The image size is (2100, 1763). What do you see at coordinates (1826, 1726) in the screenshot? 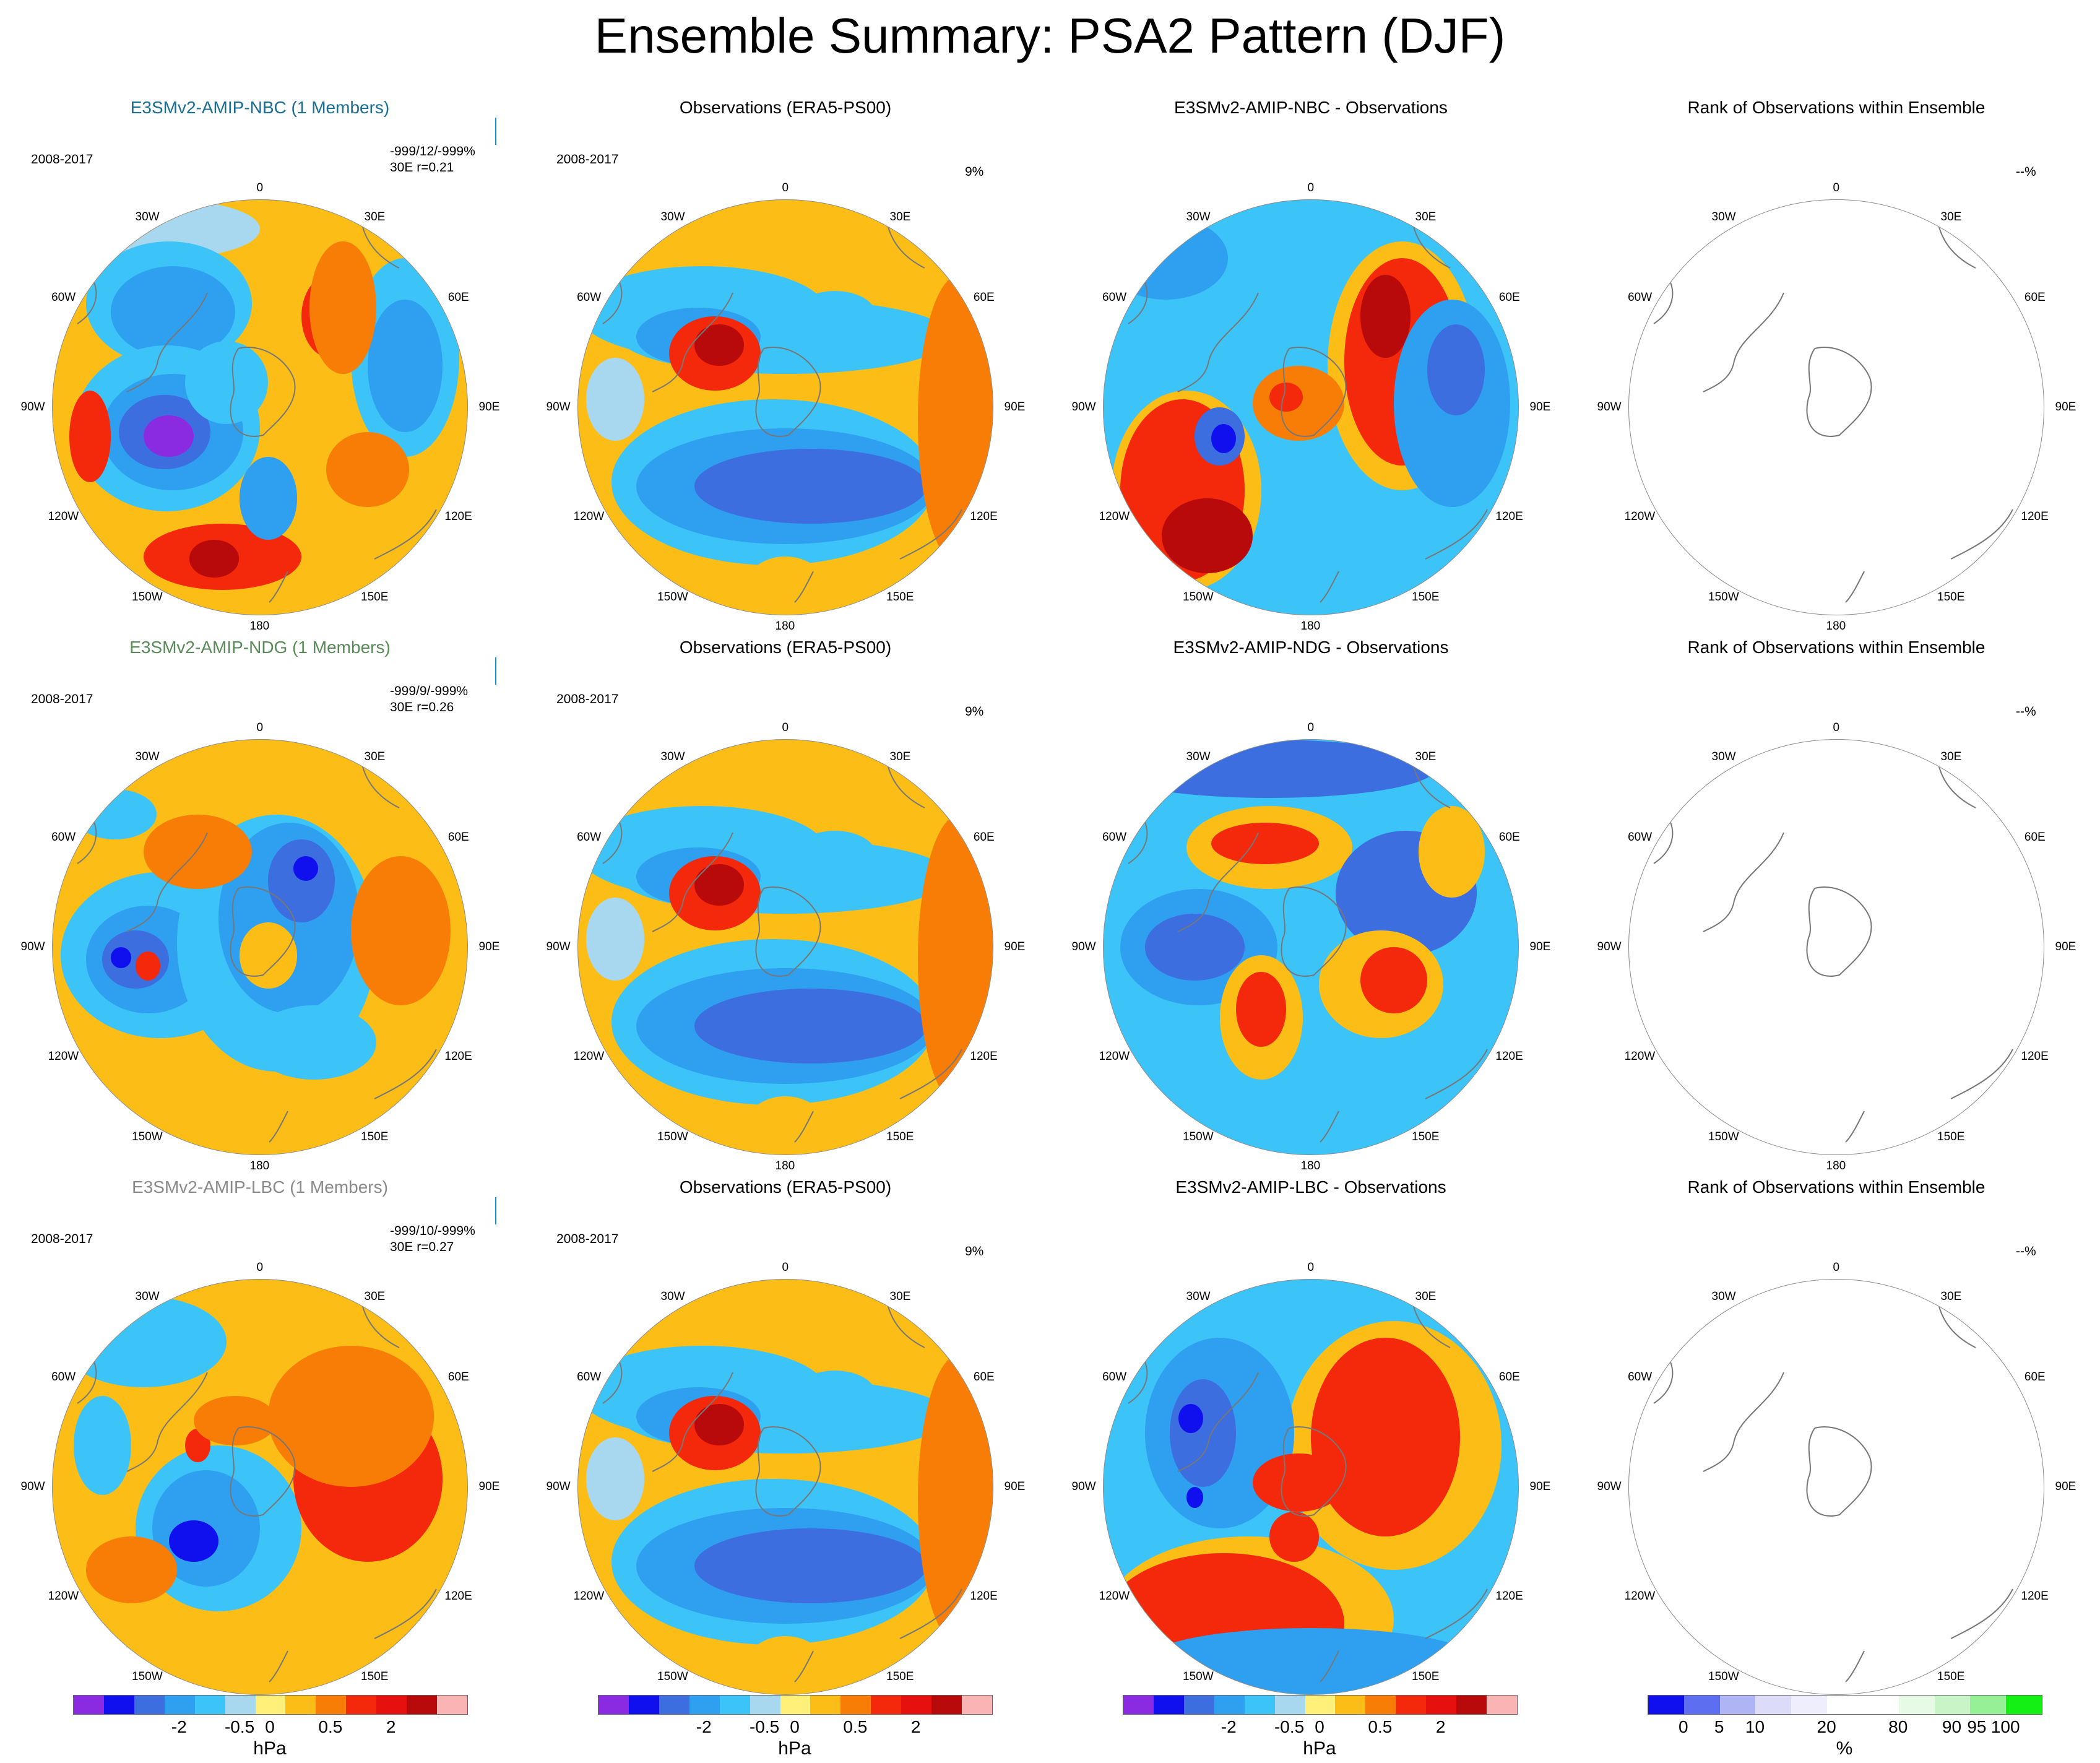
I see `colorbar-tick-label: 20` at bounding box center [1826, 1726].